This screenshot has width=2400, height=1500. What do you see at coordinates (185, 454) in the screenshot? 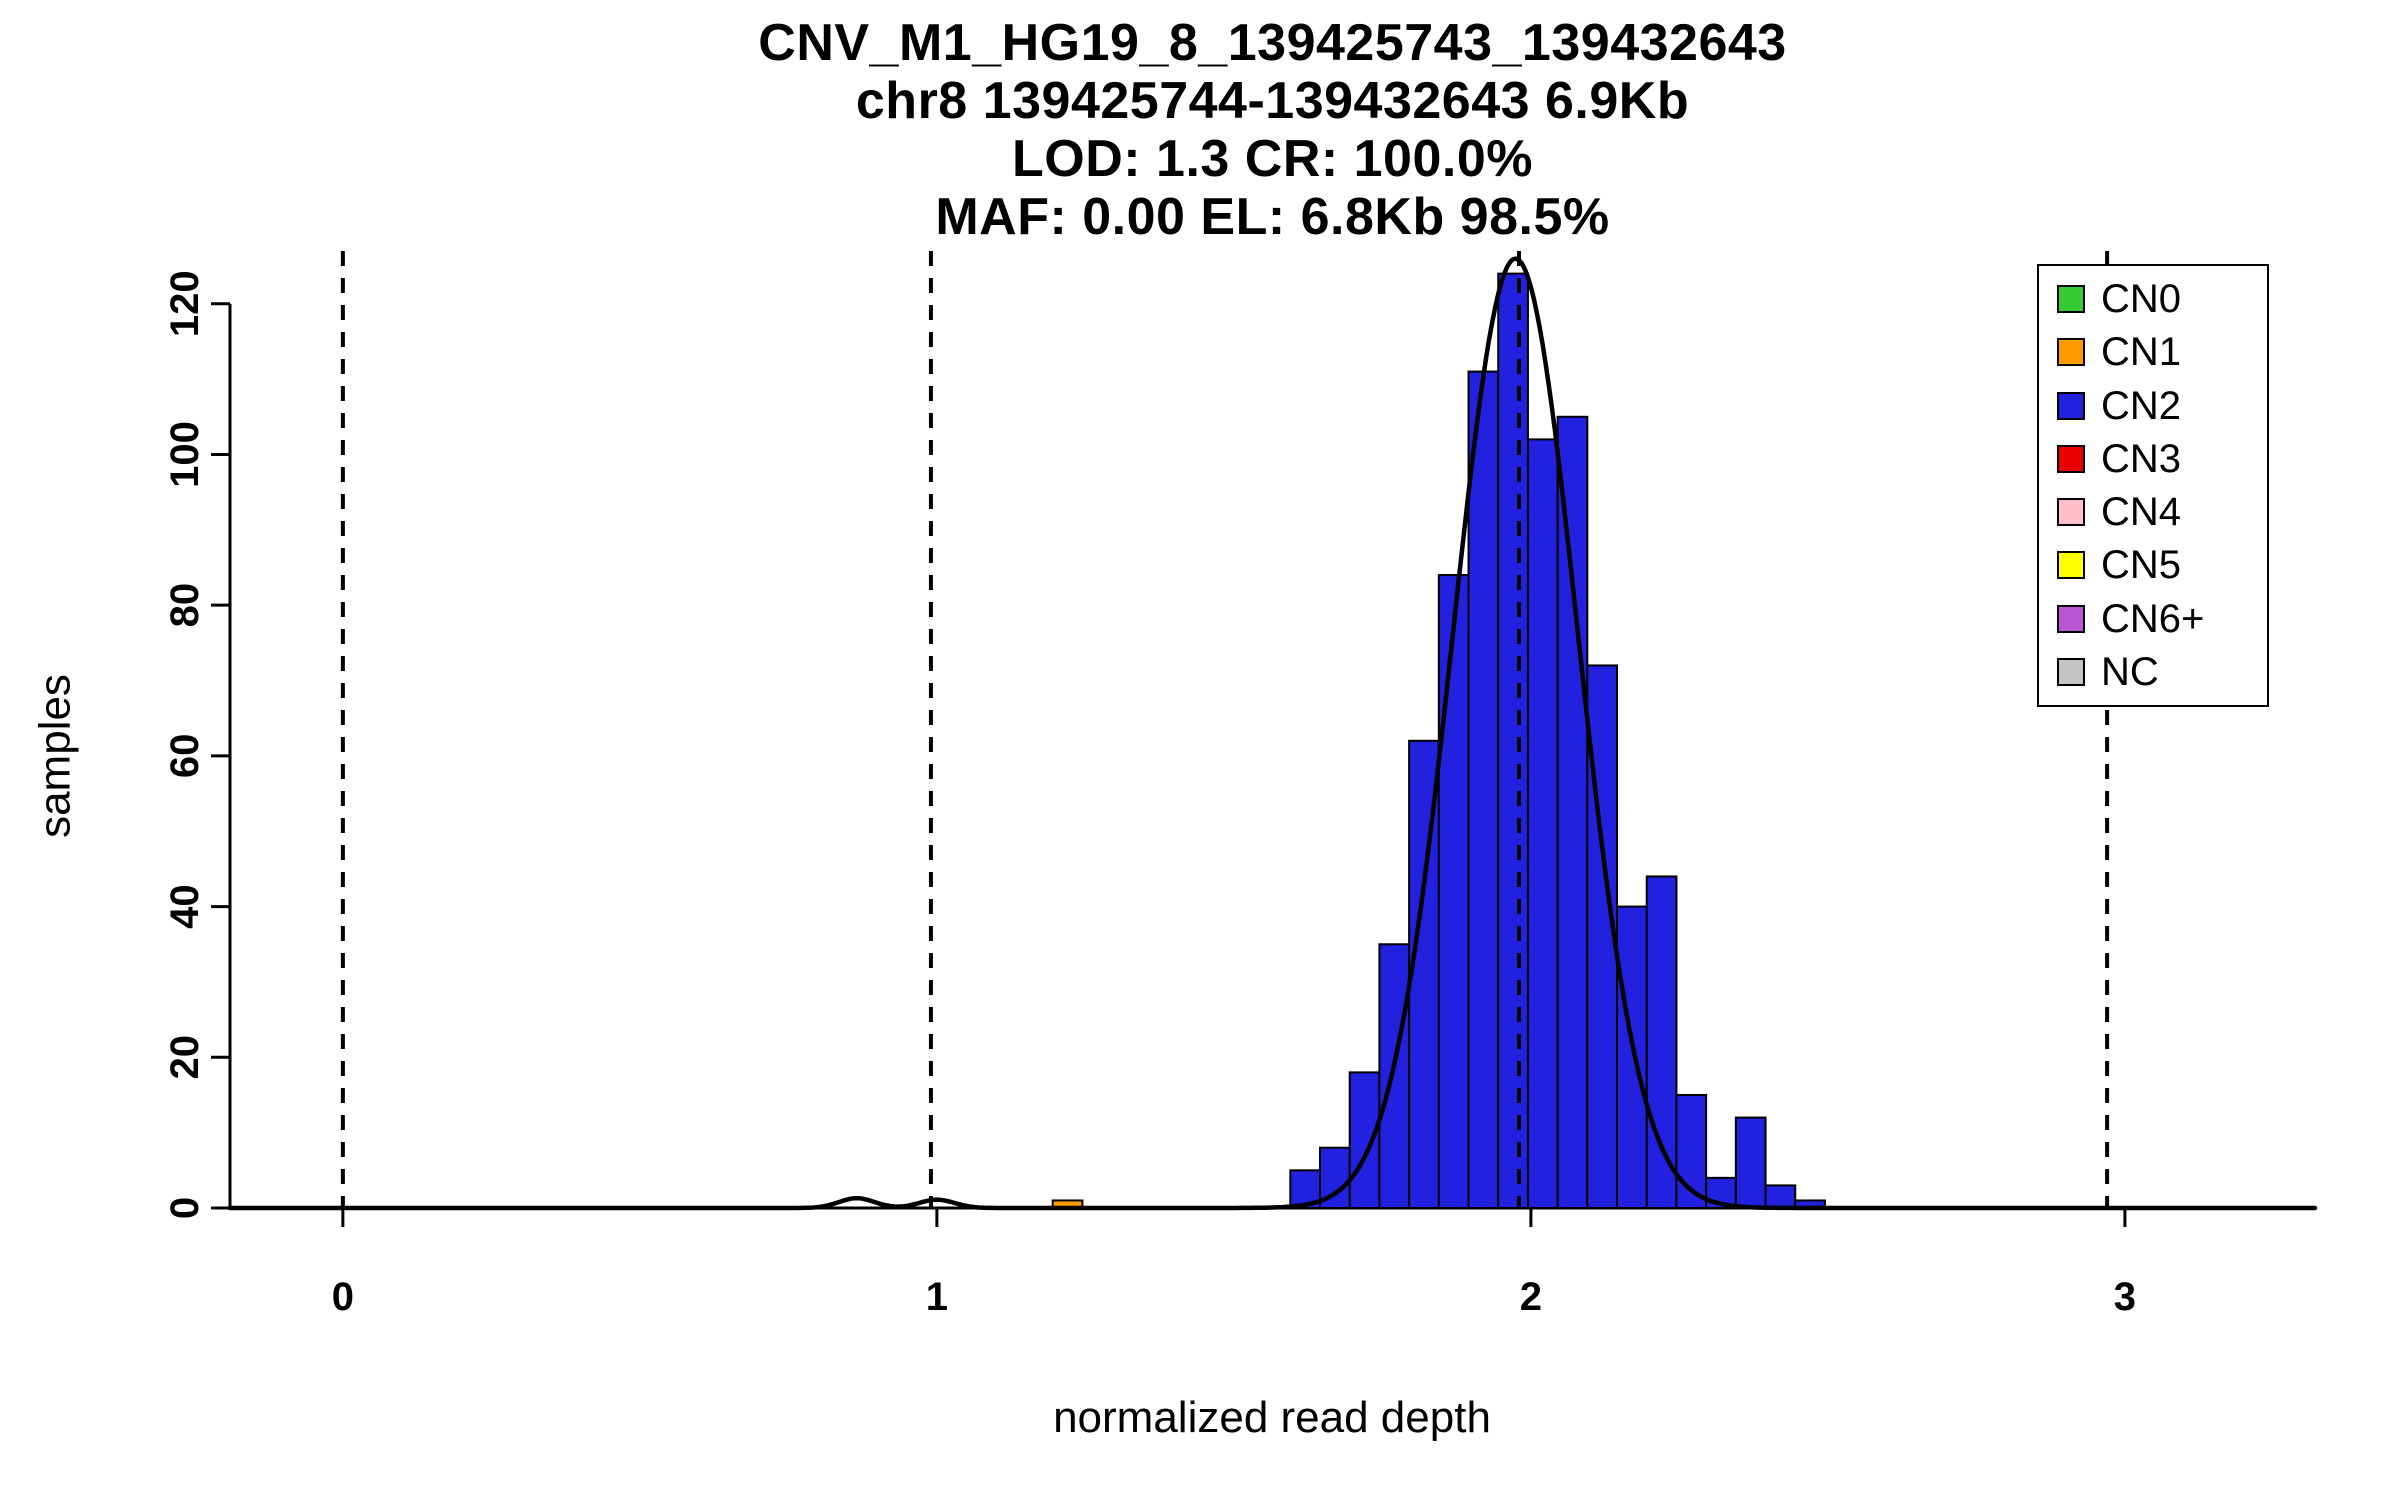
I see `y-tick-label: 100` at bounding box center [185, 454].